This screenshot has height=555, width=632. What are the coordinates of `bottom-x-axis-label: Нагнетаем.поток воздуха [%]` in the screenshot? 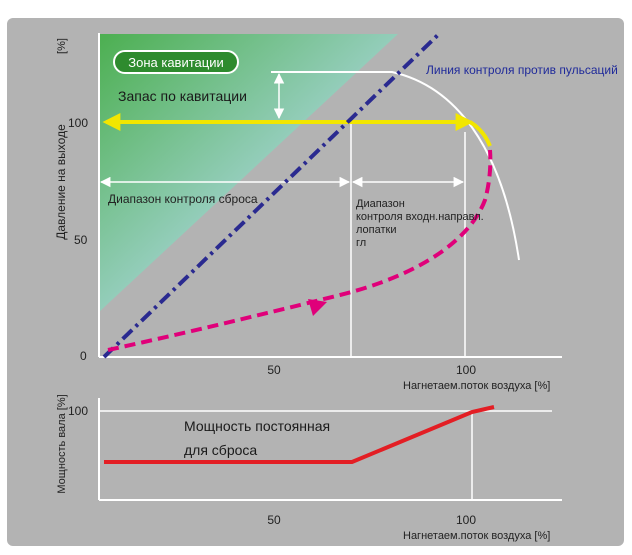 It's located at (476, 536).